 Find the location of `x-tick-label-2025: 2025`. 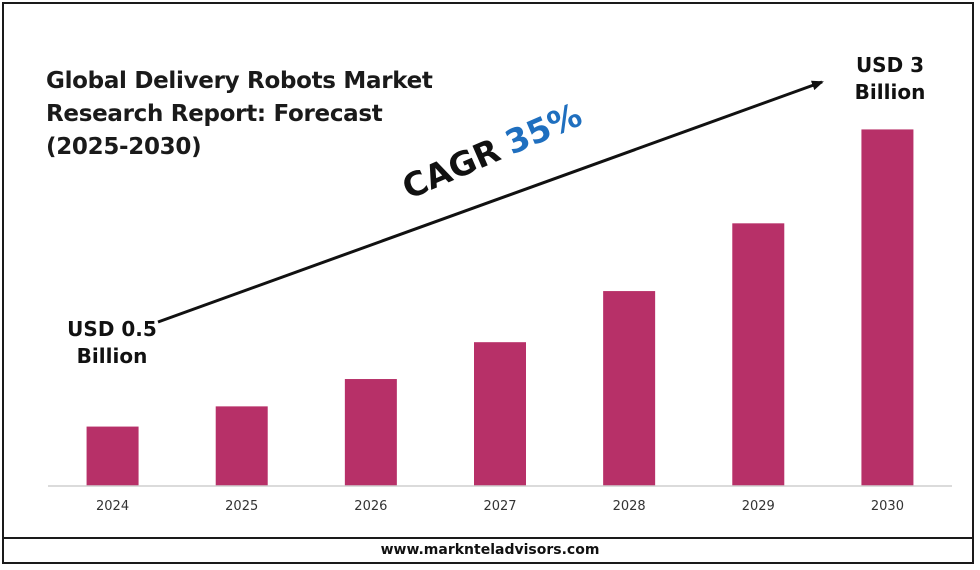

x-tick-label-2025: 2025 is located at coordinates (241, 506).